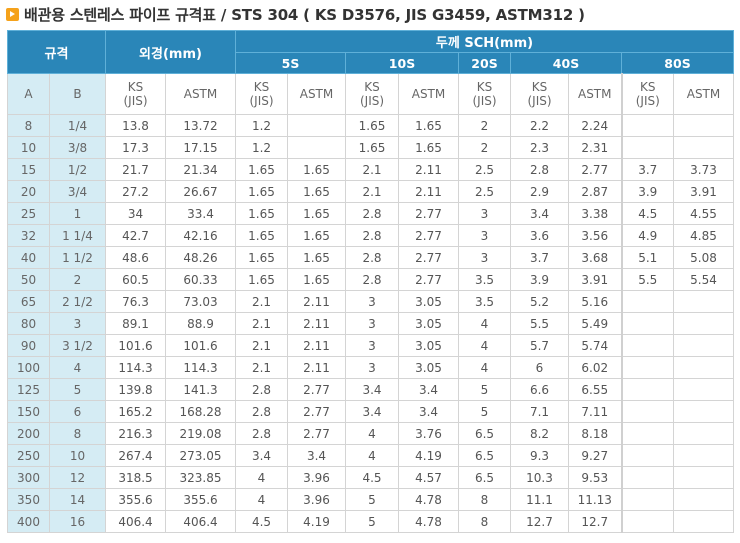 The height and width of the screenshot is (543, 740). Describe the element at coordinates (703, 94) in the screenshot. I see `subheader-80s-astm: ASTM` at that location.